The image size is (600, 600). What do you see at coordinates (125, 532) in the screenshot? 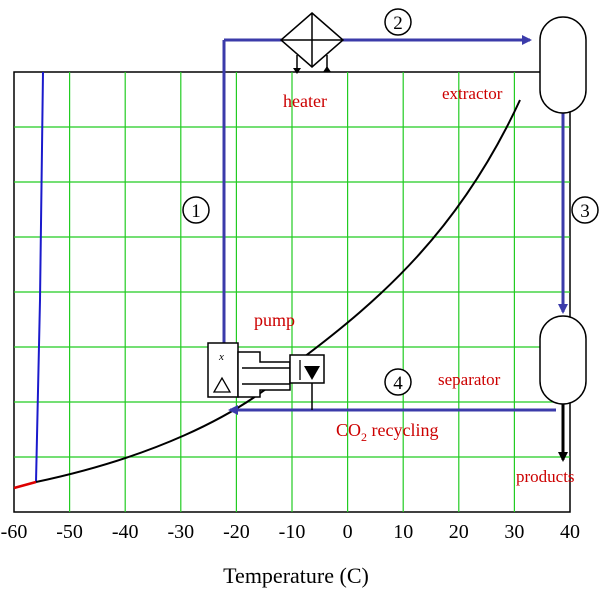
I see `x-tick-label: -40` at bounding box center [125, 532].